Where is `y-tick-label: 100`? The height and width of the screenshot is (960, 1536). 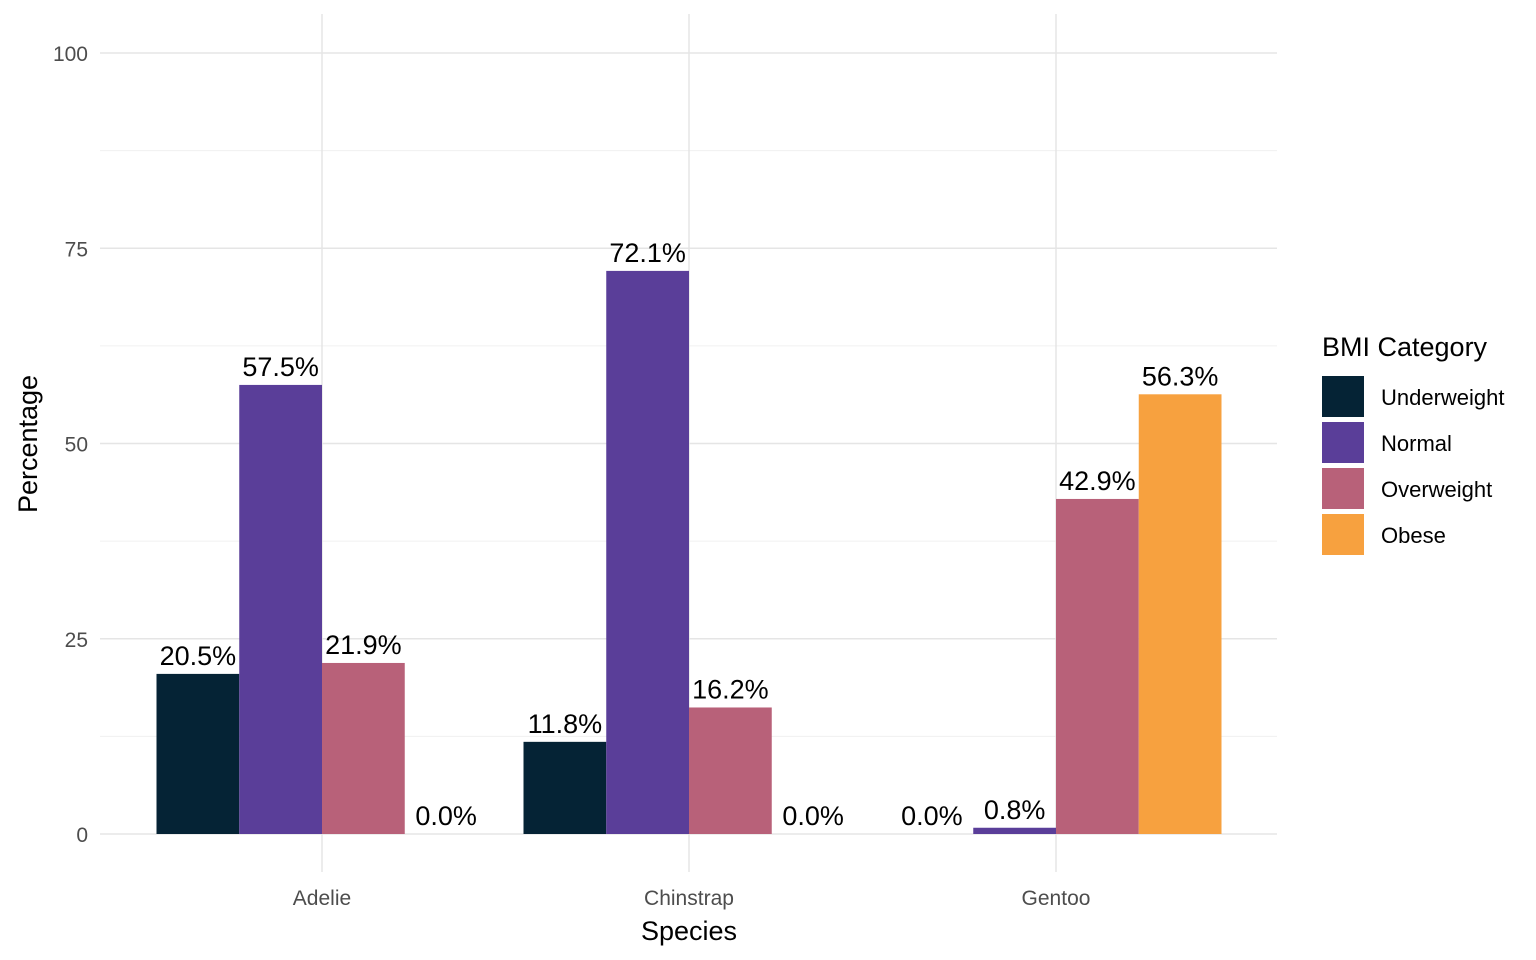
y-tick-label: 100 is located at coordinates (70, 54).